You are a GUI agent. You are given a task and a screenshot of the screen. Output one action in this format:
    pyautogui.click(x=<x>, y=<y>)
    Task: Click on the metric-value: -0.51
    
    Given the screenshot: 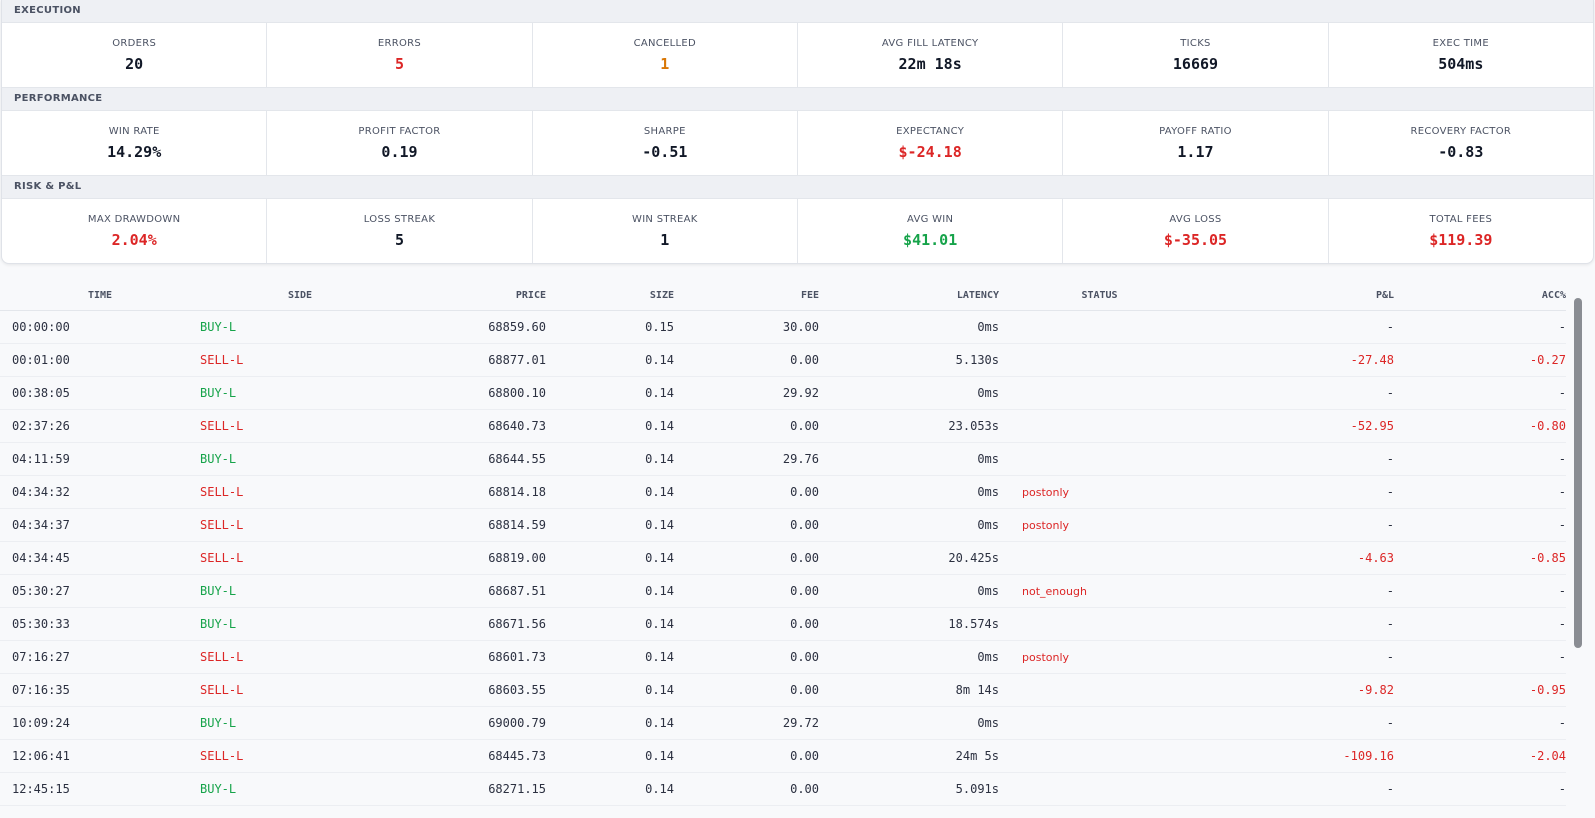 What is the action you would take?
    pyautogui.click(x=665, y=152)
    